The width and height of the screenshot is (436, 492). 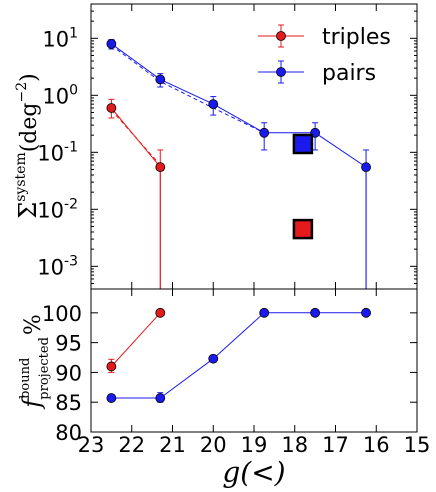 What do you see at coordinates (281, 36) in the screenshot?
I see `legend-triples-marker` at bounding box center [281, 36].